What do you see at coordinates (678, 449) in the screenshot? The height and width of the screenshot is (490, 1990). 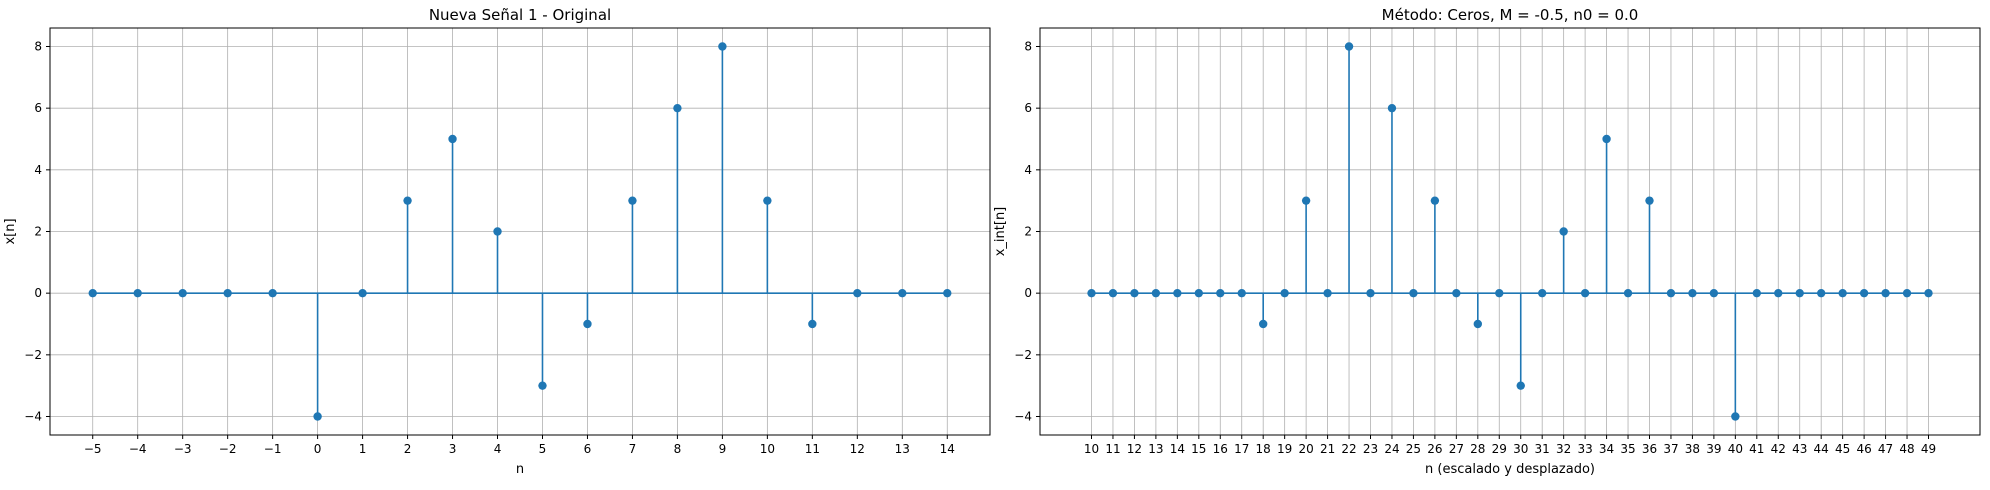 I see `x-tick-label: 8` at bounding box center [678, 449].